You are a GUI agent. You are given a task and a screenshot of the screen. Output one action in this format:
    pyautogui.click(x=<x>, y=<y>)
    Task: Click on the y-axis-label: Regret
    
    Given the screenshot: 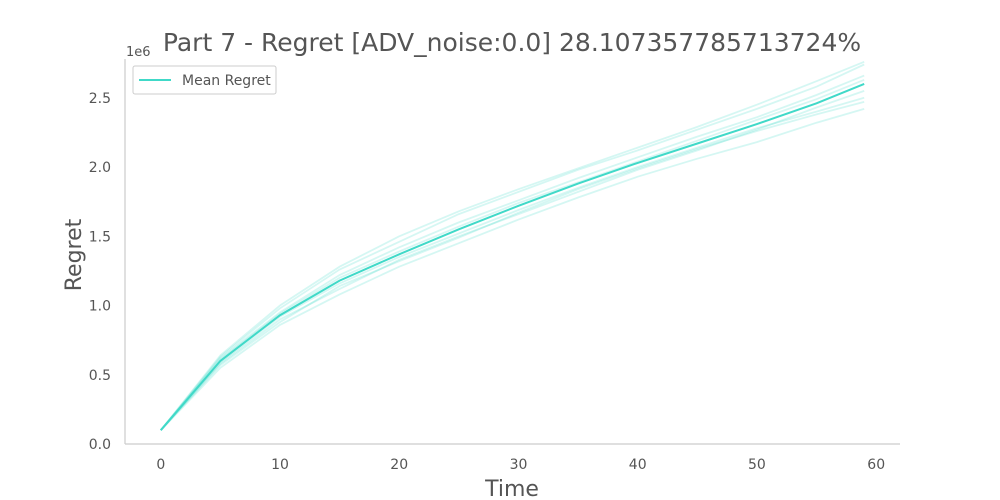 What is the action you would take?
    pyautogui.click(x=74, y=254)
    